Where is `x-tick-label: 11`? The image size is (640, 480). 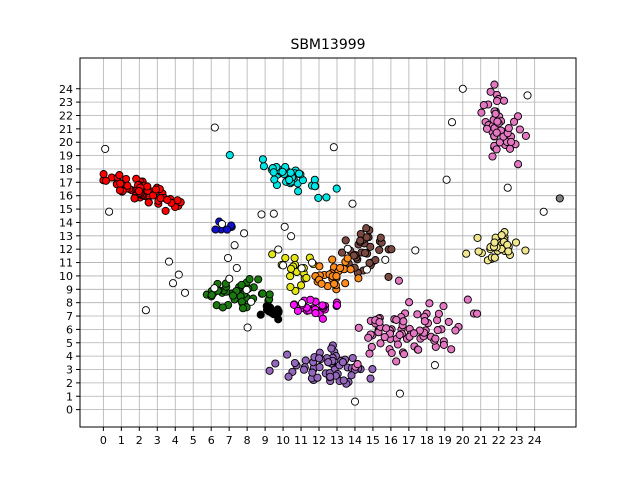 x-tick-label: 11 is located at coordinates (301, 440).